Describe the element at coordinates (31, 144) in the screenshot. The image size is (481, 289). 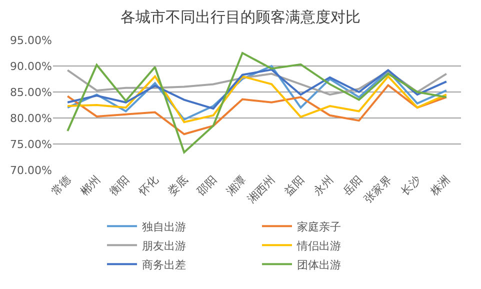
I see `y-tick-label: 75.00%` at that location.